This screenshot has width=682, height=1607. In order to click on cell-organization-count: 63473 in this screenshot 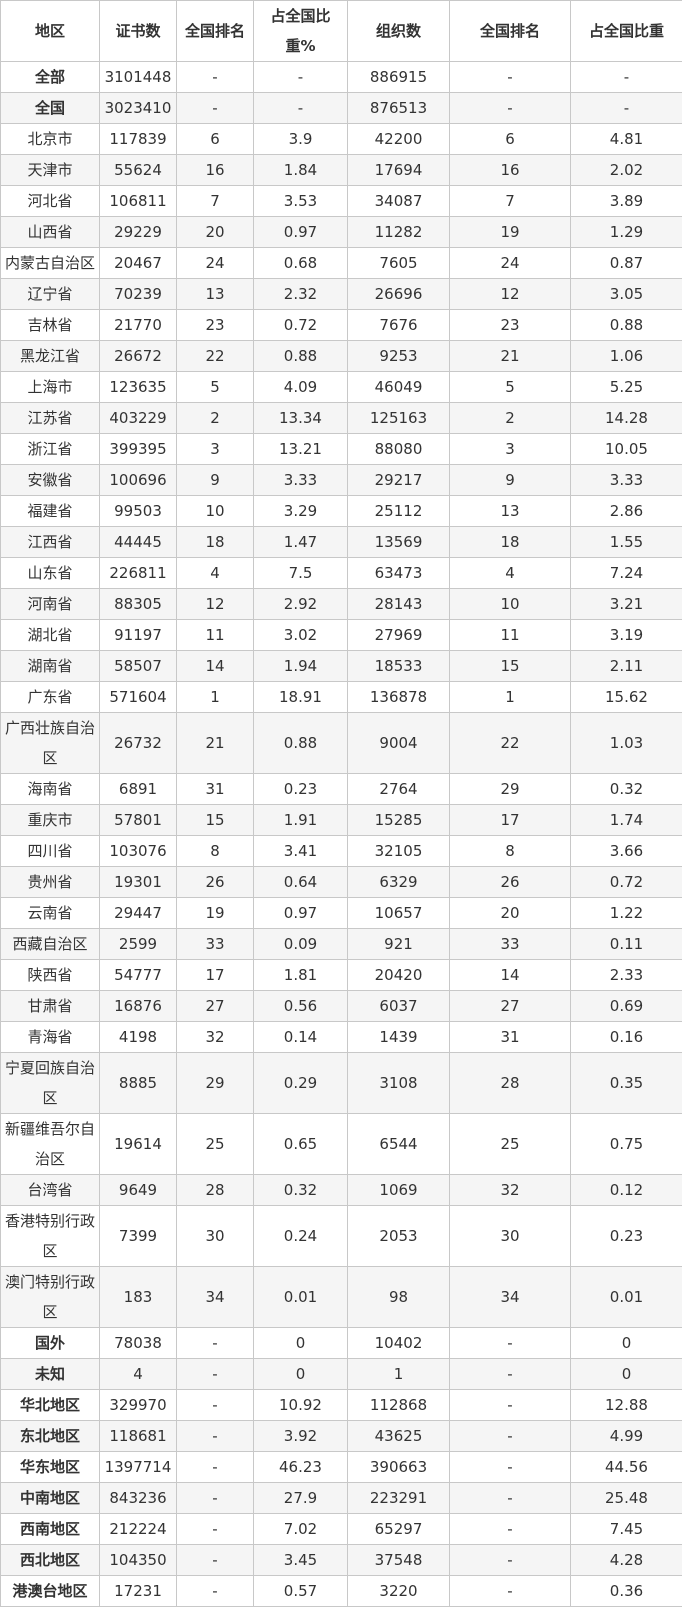, I will do `click(399, 573)`.